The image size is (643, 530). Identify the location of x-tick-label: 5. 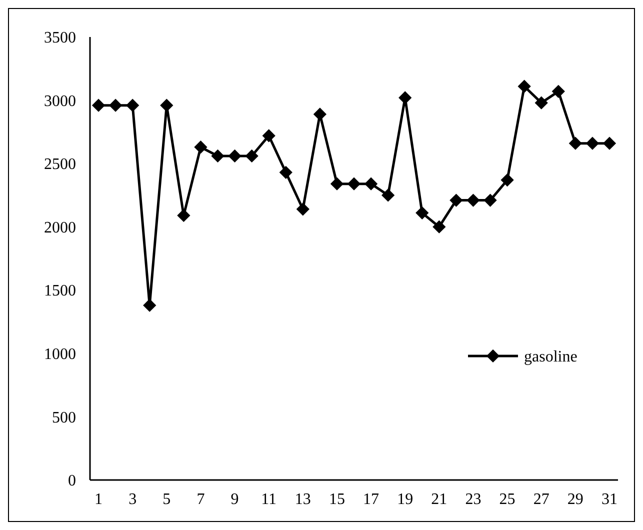
(166, 499).